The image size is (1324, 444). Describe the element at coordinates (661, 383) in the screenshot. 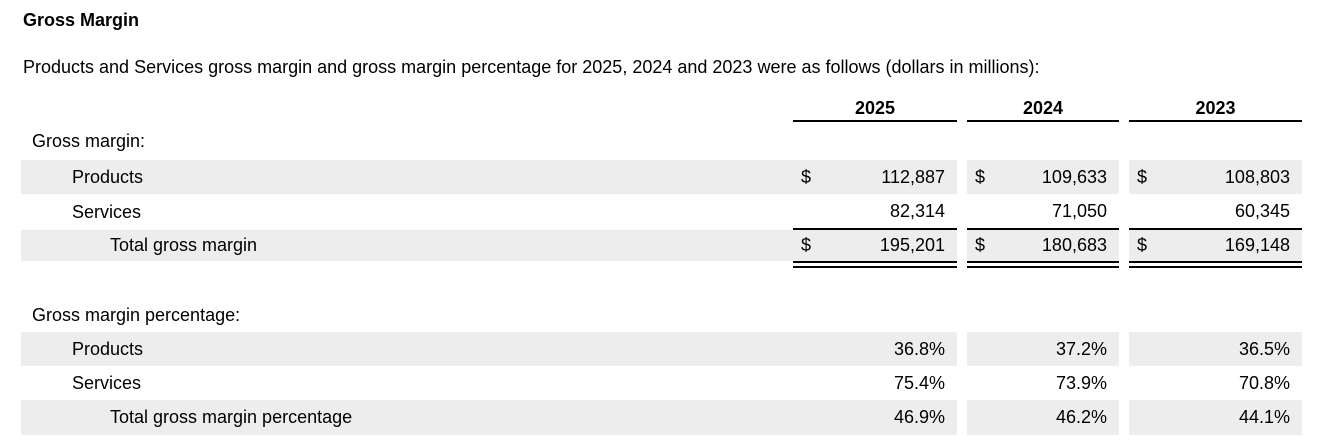

I see `table-row: Services 75.4% 73.9% 70.8%` at that location.